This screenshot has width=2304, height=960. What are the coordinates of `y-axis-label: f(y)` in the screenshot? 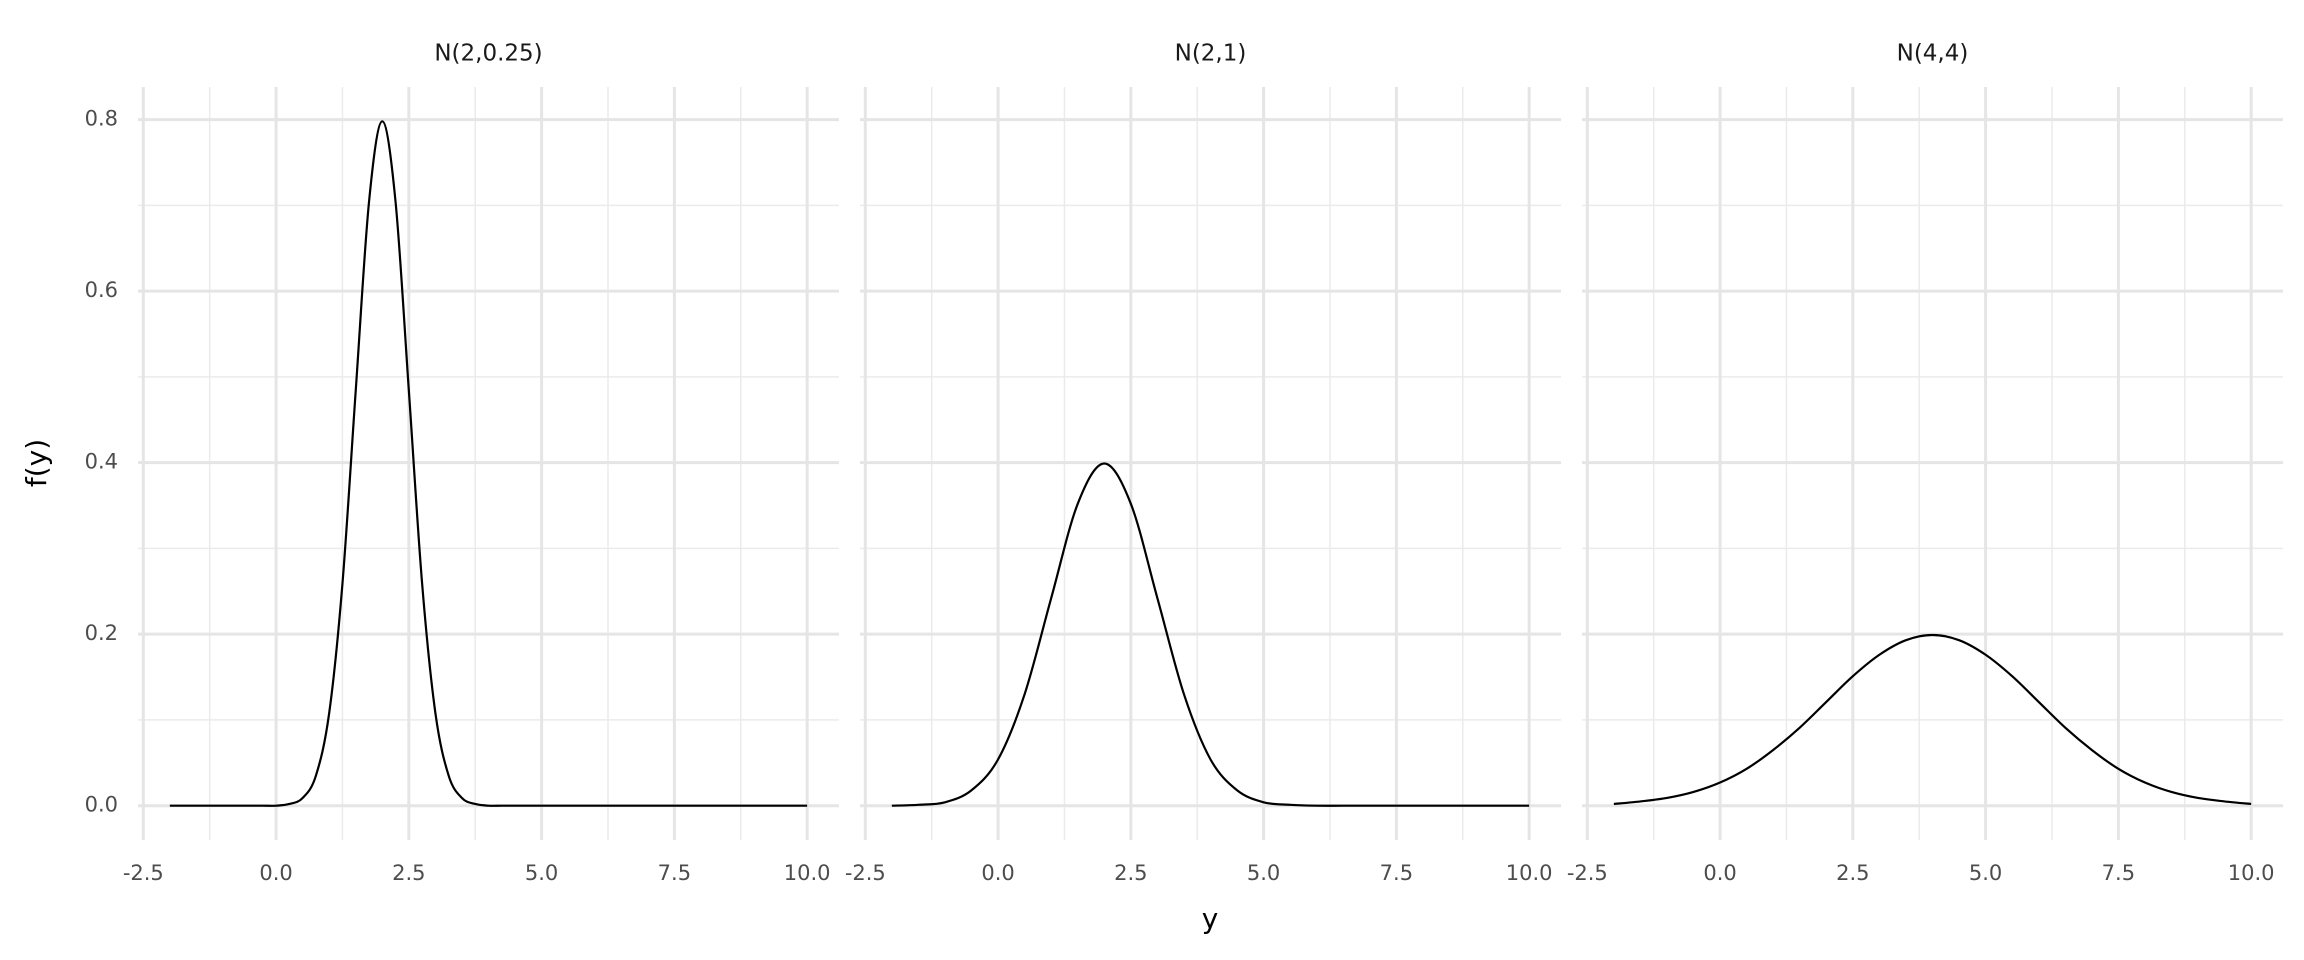 It's located at (36, 463).